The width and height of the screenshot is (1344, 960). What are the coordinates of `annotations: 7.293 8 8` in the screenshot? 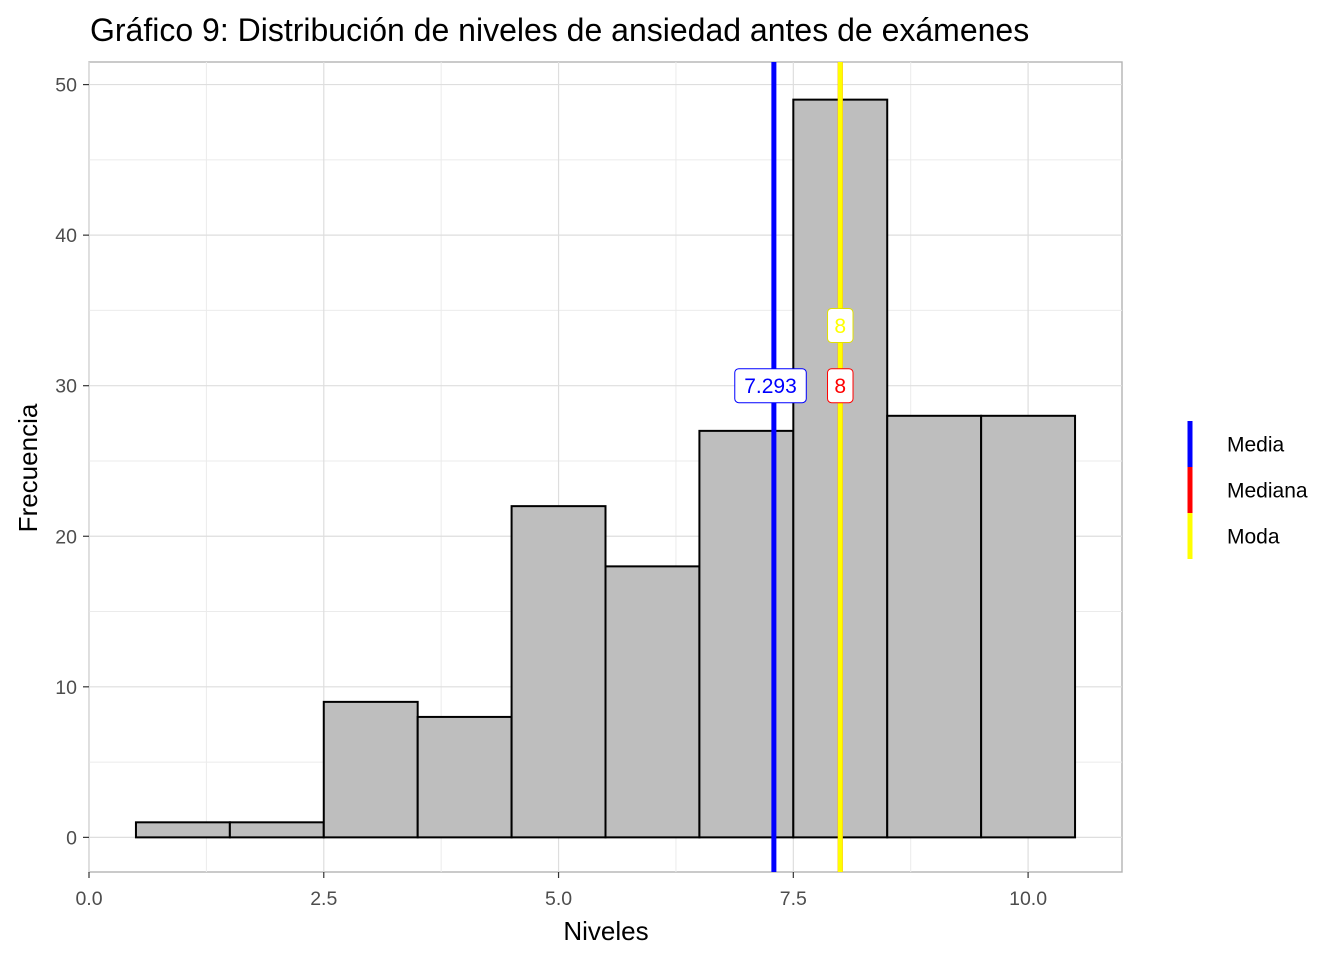 It's located at (794, 355).